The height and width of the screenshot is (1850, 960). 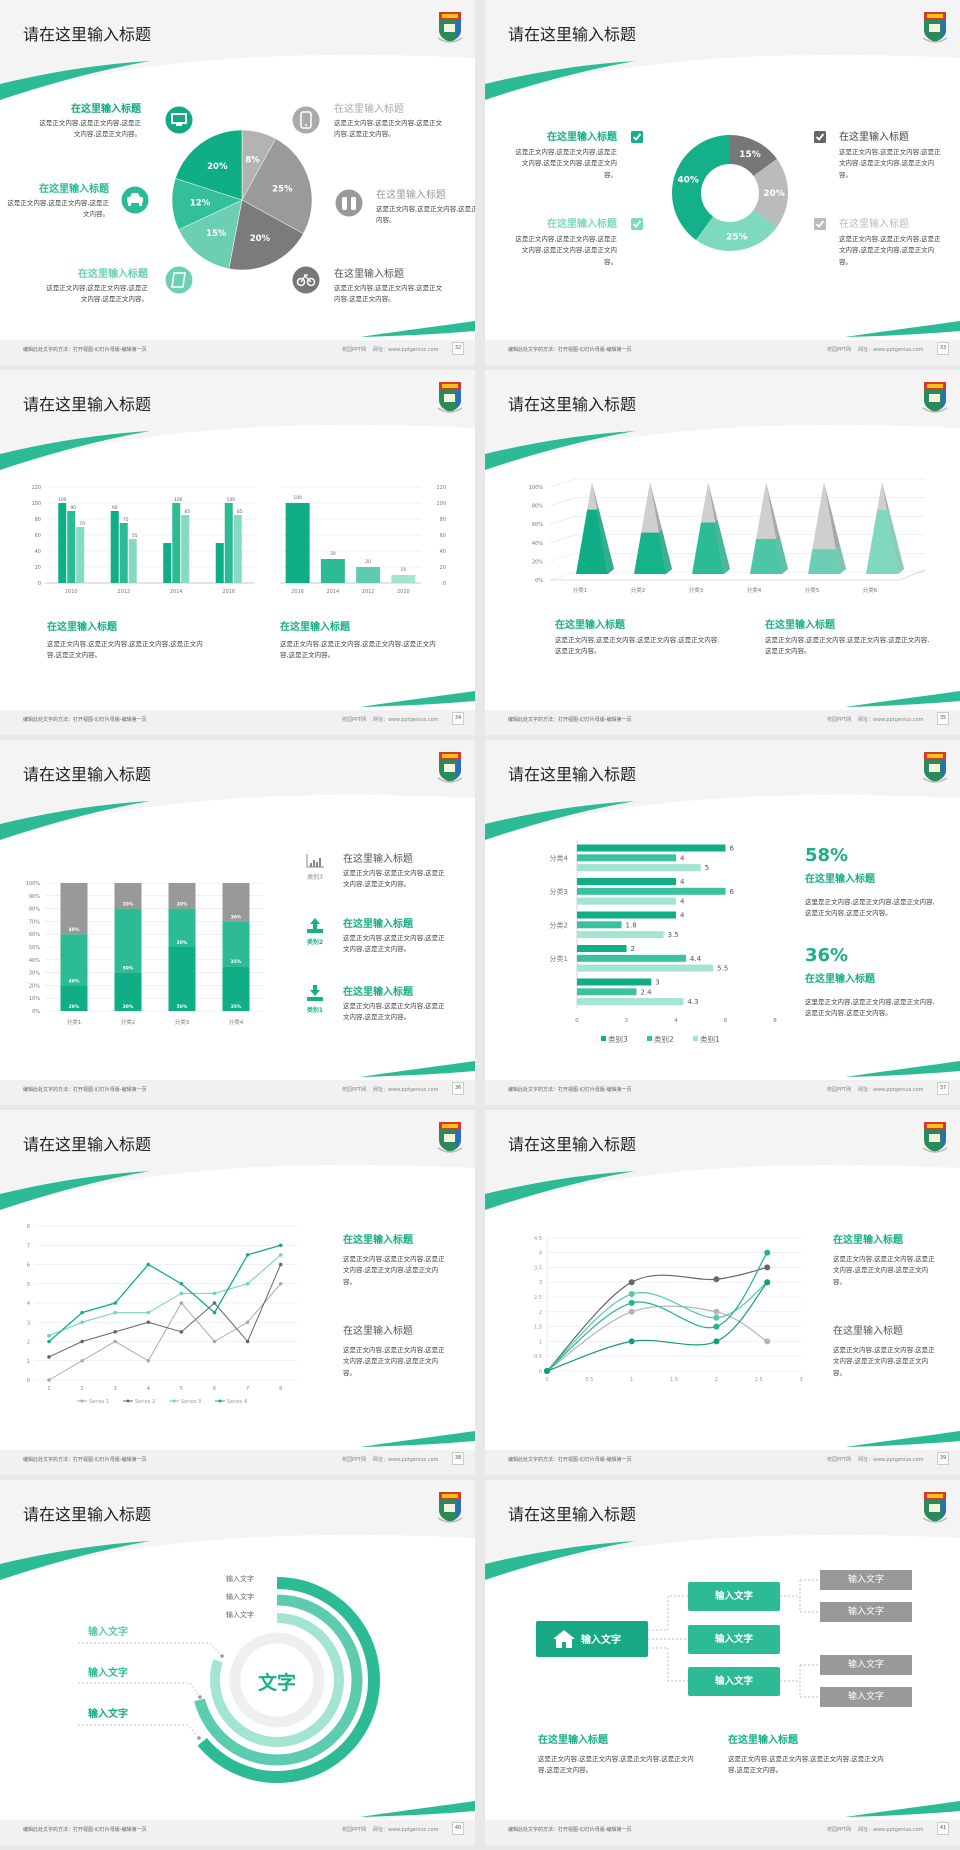 What do you see at coordinates (538, 1239) in the screenshot?
I see `y-tick-label: 4.5` at bounding box center [538, 1239].